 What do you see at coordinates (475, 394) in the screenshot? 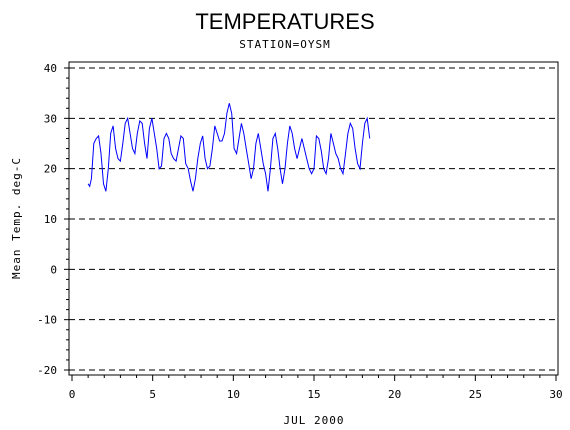
I see `x-tick-label: 25` at bounding box center [475, 394].